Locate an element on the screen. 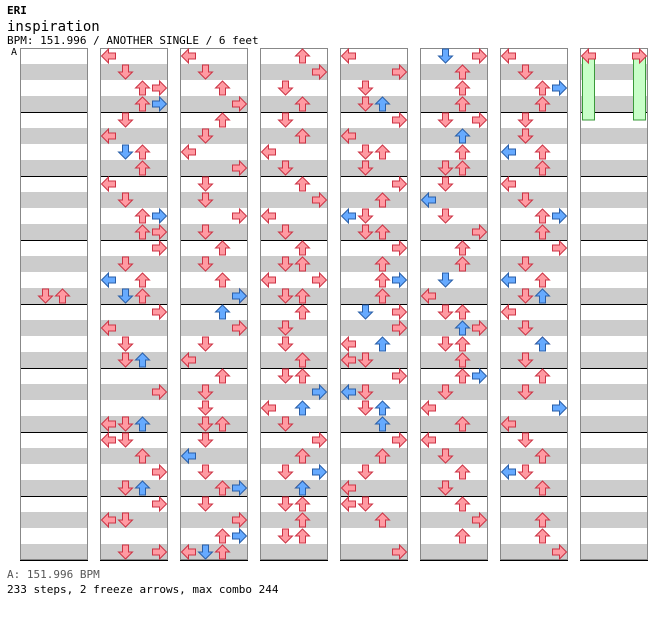 The height and width of the screenshot is (620, 672). column-border is located at coordinates (134, 304).